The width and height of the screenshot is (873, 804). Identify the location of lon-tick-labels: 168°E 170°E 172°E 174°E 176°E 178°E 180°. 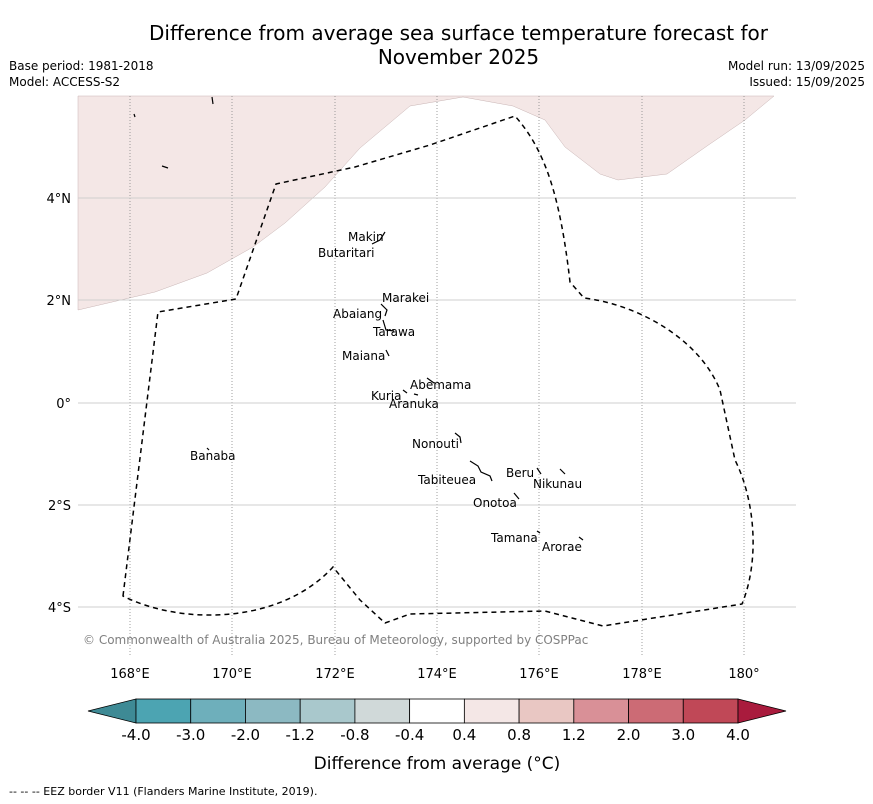
(434, 674).